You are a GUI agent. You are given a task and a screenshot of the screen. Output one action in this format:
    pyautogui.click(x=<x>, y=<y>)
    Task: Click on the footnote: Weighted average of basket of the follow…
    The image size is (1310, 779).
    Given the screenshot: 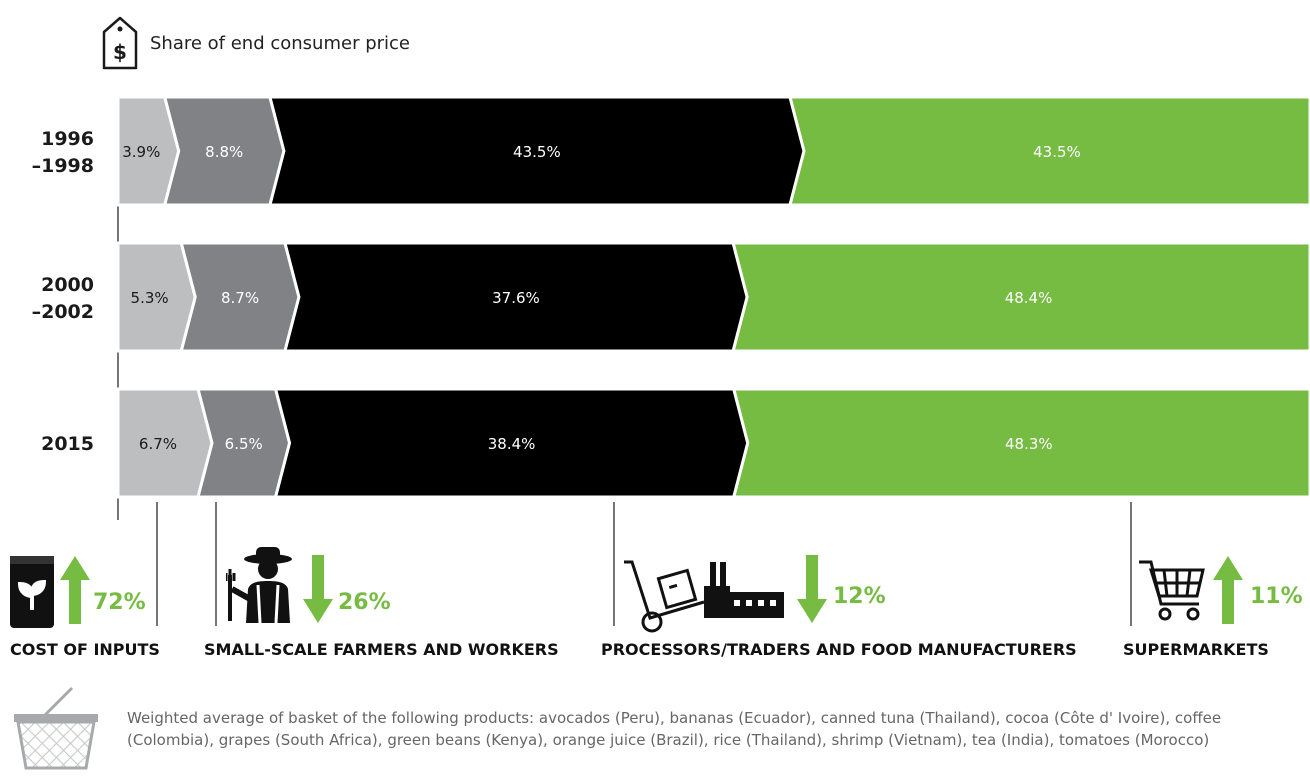 What is the action you would take?
    pyautogui.click(x=674, y=729)
    